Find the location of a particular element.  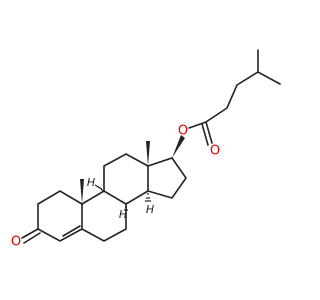

stereo-bonds is located at coordinates (132, 173).